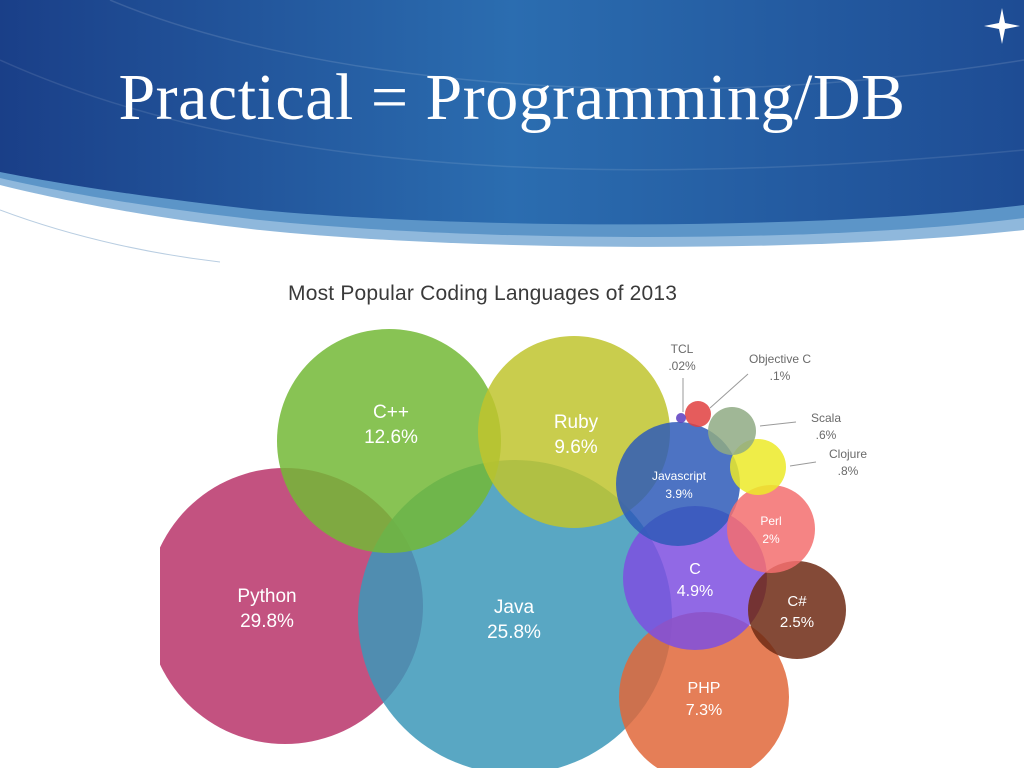 The width and height of the screenshot is (1024, 768). Describe the element at coordinates (778, 424) in the screenshot. I see `callout-line-scala` at that location.